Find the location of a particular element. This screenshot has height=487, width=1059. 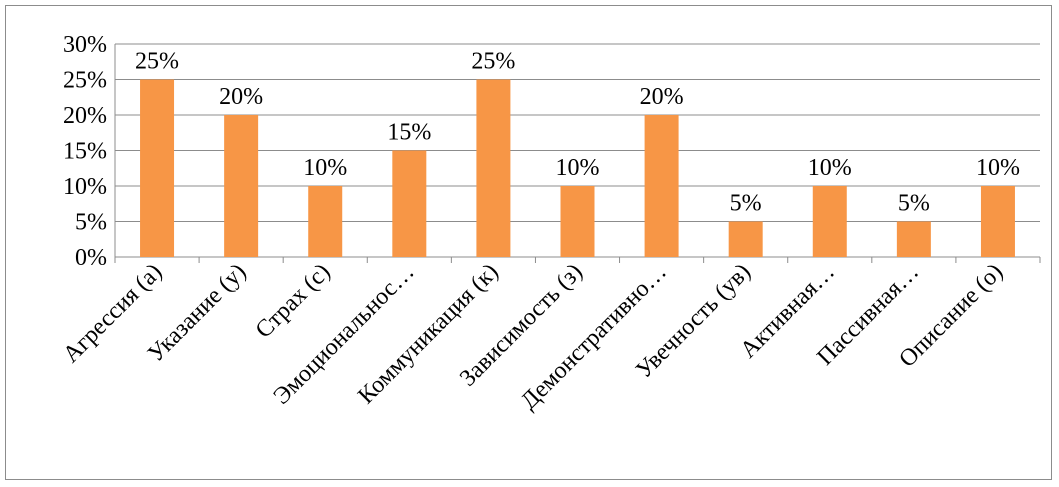

y-tick-label: 30% is located at coordinates (85, 45).